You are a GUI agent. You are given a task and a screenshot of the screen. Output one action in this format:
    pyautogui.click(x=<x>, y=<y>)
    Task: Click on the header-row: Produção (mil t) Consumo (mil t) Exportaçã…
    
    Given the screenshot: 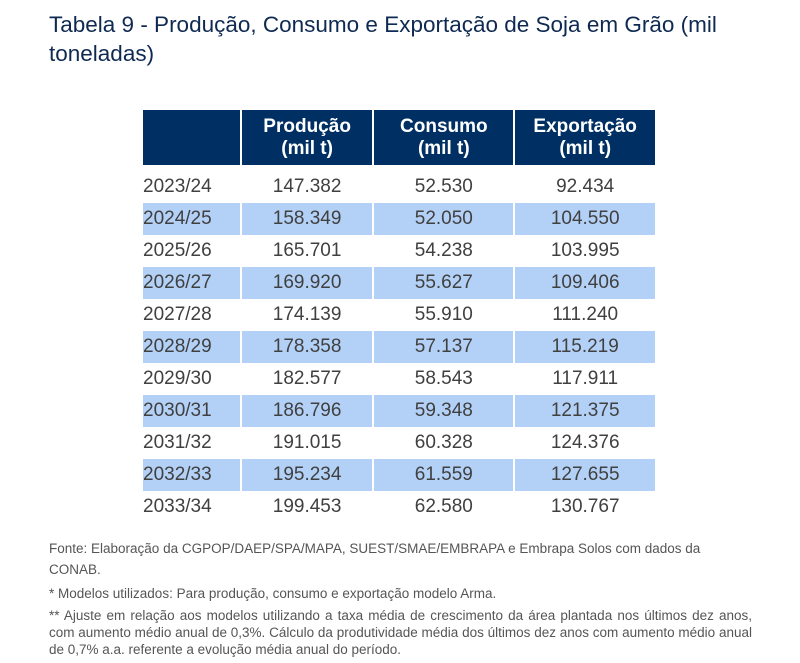 What is the action you would take?
    pyautogui.click(x=399, y=137)
    